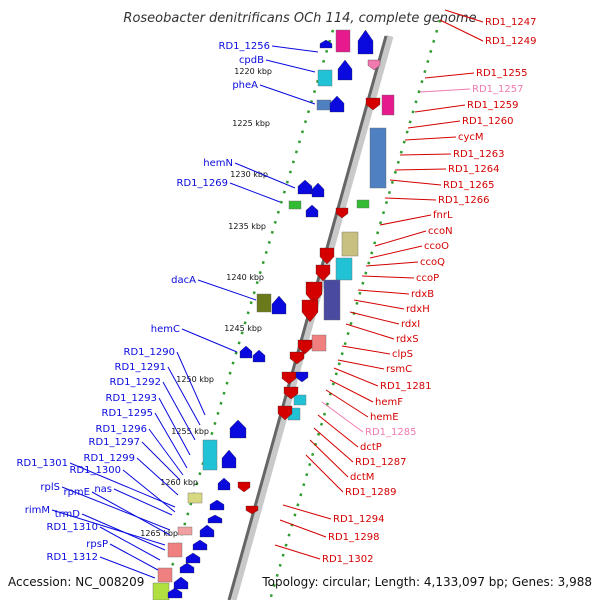  I want to click on gene-label: RD1_1256, so click(244, 46).